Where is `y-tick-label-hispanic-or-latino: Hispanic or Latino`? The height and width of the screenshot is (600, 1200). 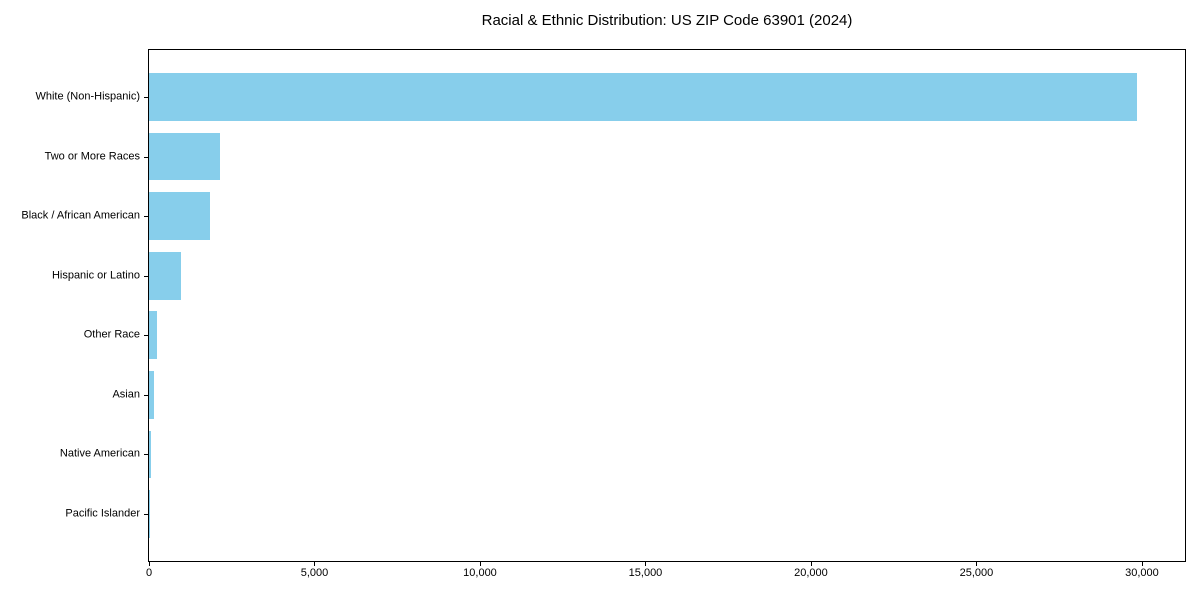
y-tick-label-hispanic-or-latino: Hispanic or Latino is located at coordinates (95, 275).